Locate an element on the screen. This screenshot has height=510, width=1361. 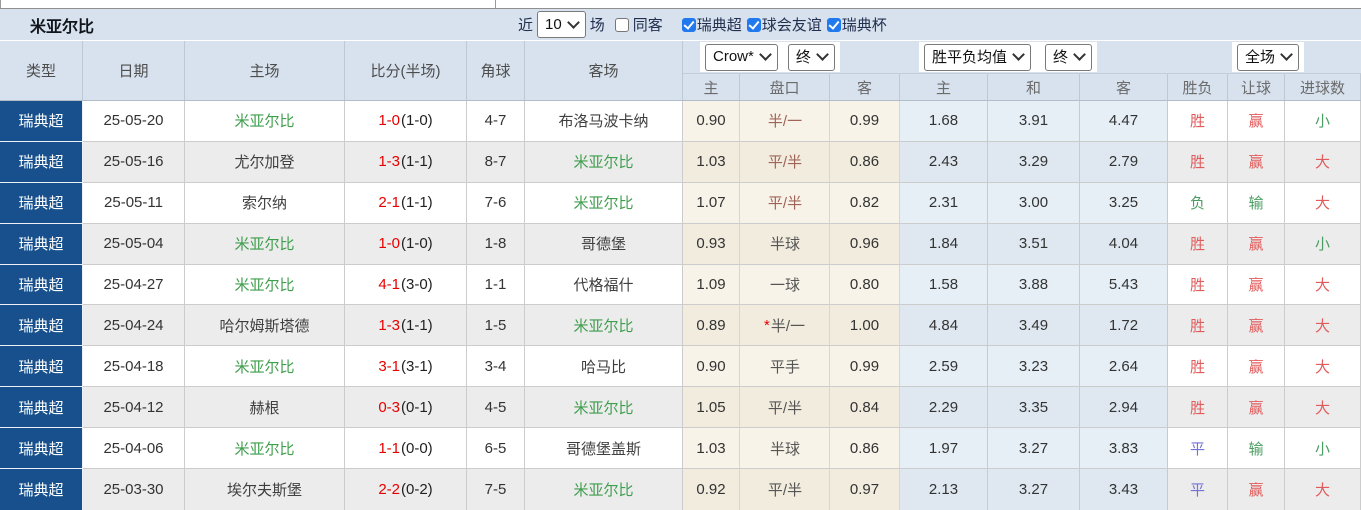
halftime-score: (3-0) is located at coordinates (417, 284).